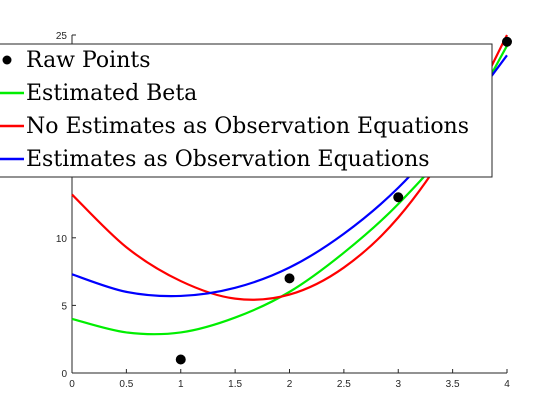  Describe the element at coordinates (126, 384) in the screenshot. I see `x-tick-label: 0.5` at that location.